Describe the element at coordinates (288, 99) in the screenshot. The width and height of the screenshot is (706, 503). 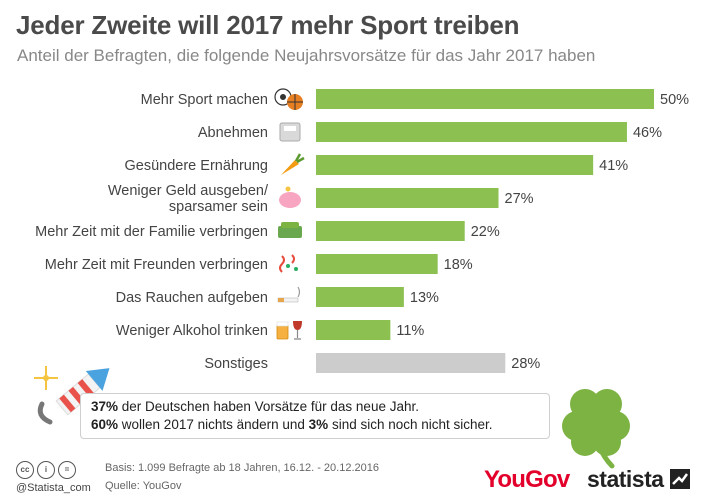
I see `sport-balls-icon` at that location.